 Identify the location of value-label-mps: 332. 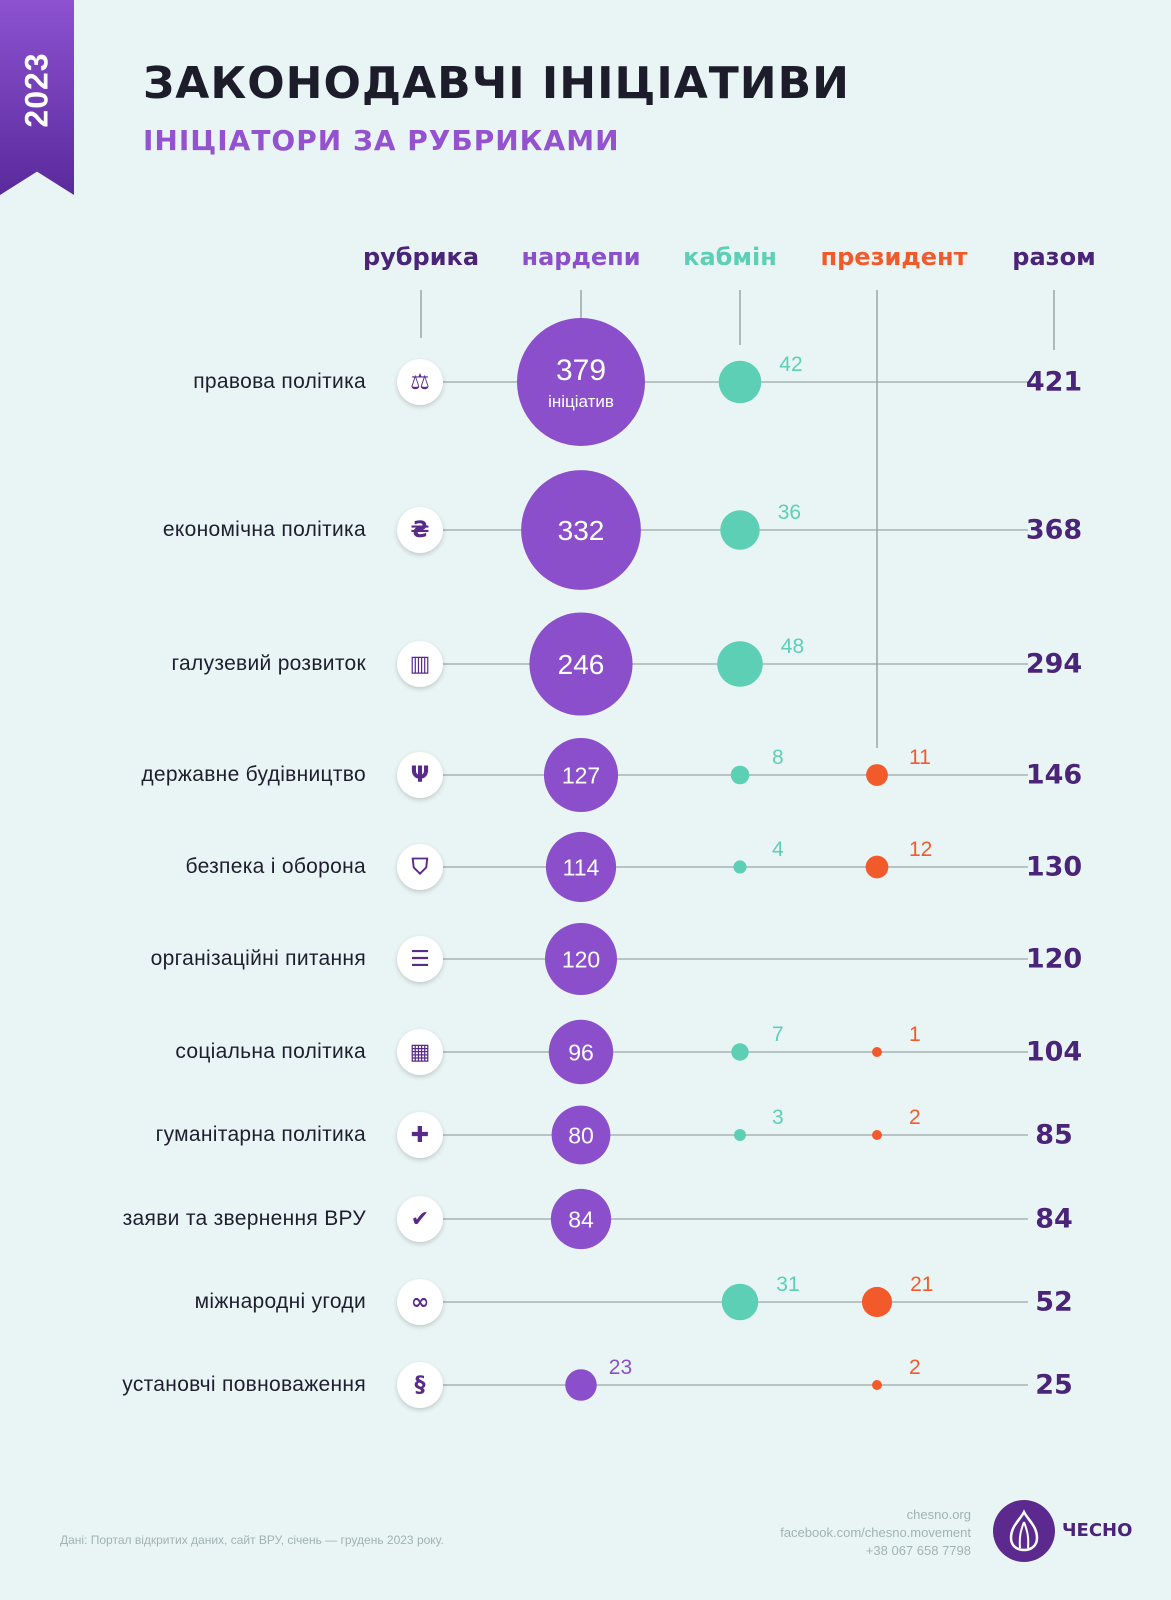
(581, 530).